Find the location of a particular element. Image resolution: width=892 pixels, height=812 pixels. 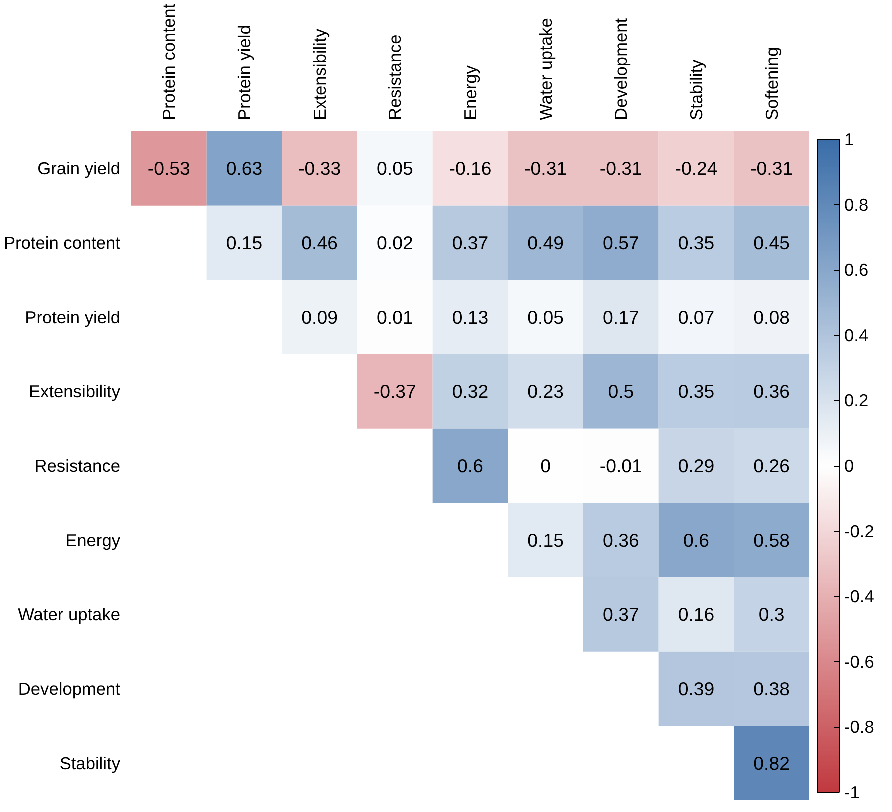

x-tick-label: Softening is located at coordinates (772, 83).